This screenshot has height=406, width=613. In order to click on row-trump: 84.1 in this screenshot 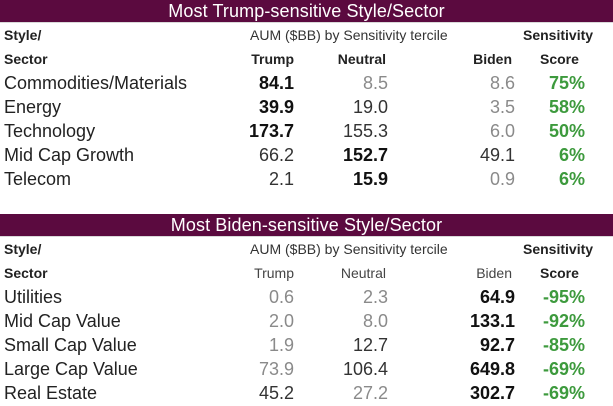, I will do `click(276, 83)`.